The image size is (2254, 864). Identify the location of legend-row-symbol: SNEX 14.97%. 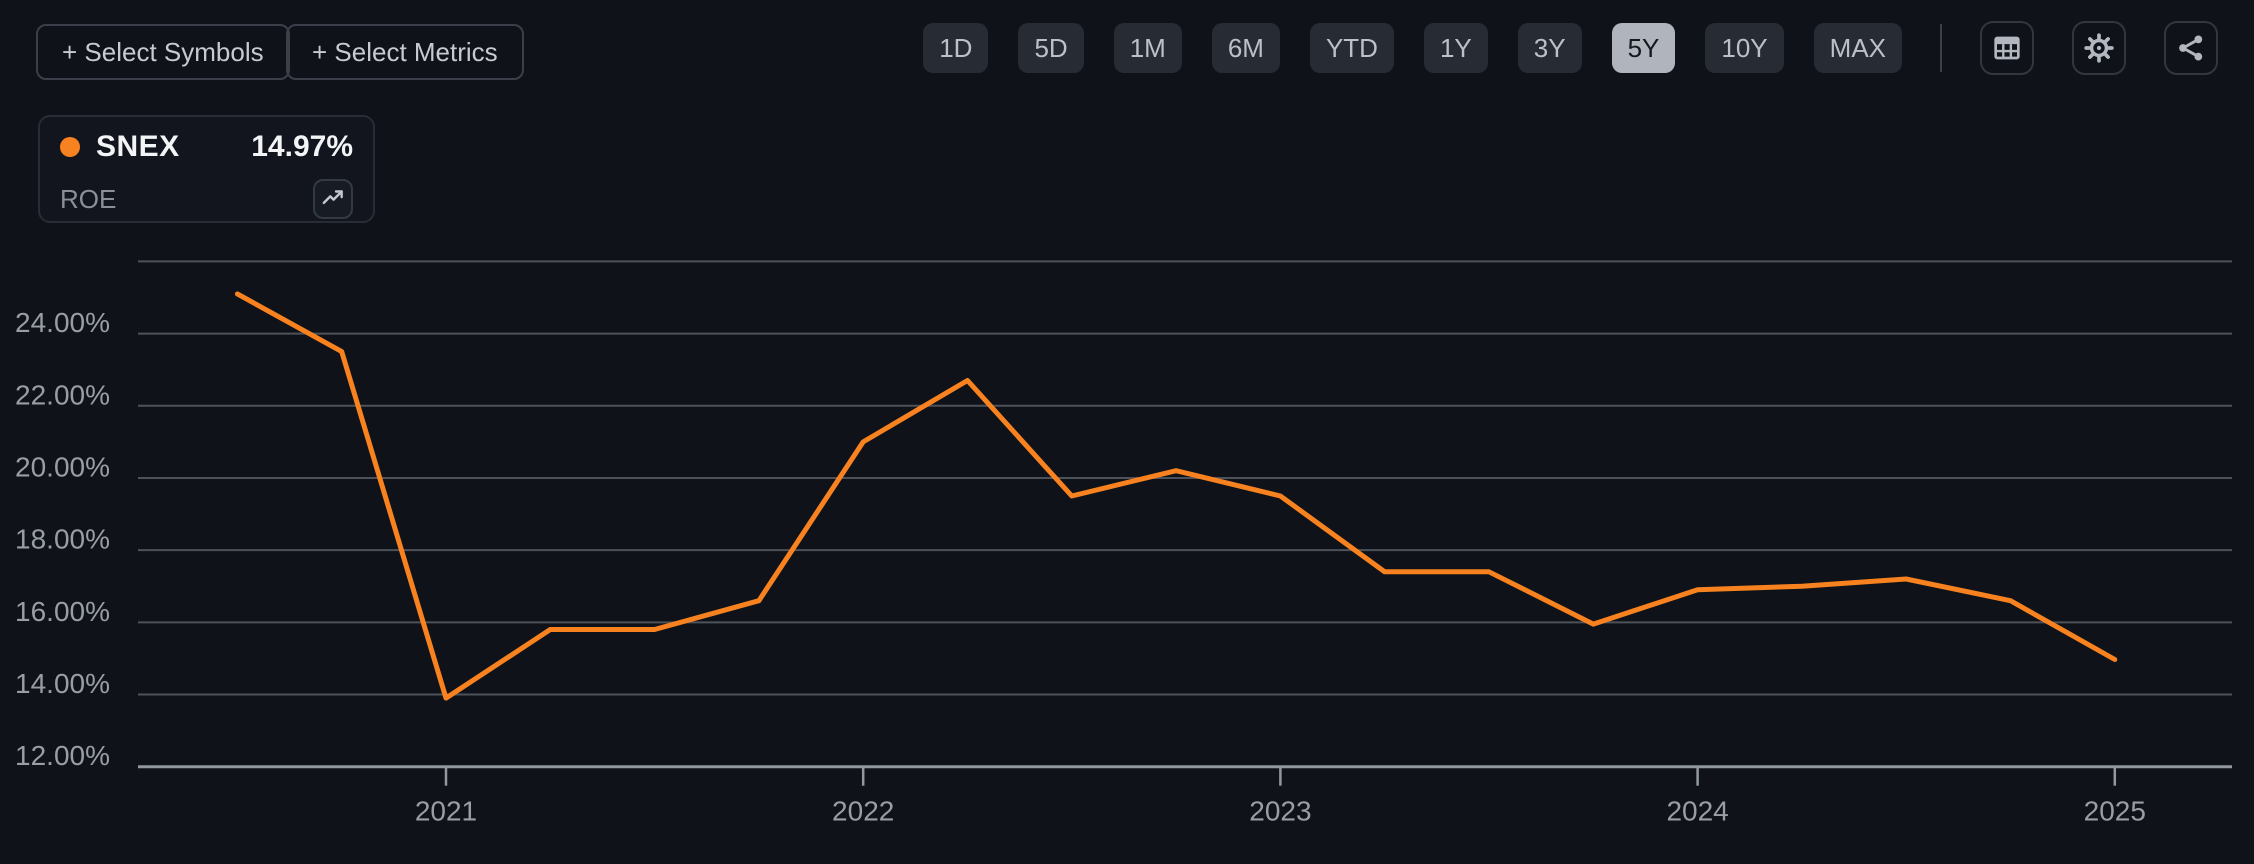
(206, 146).